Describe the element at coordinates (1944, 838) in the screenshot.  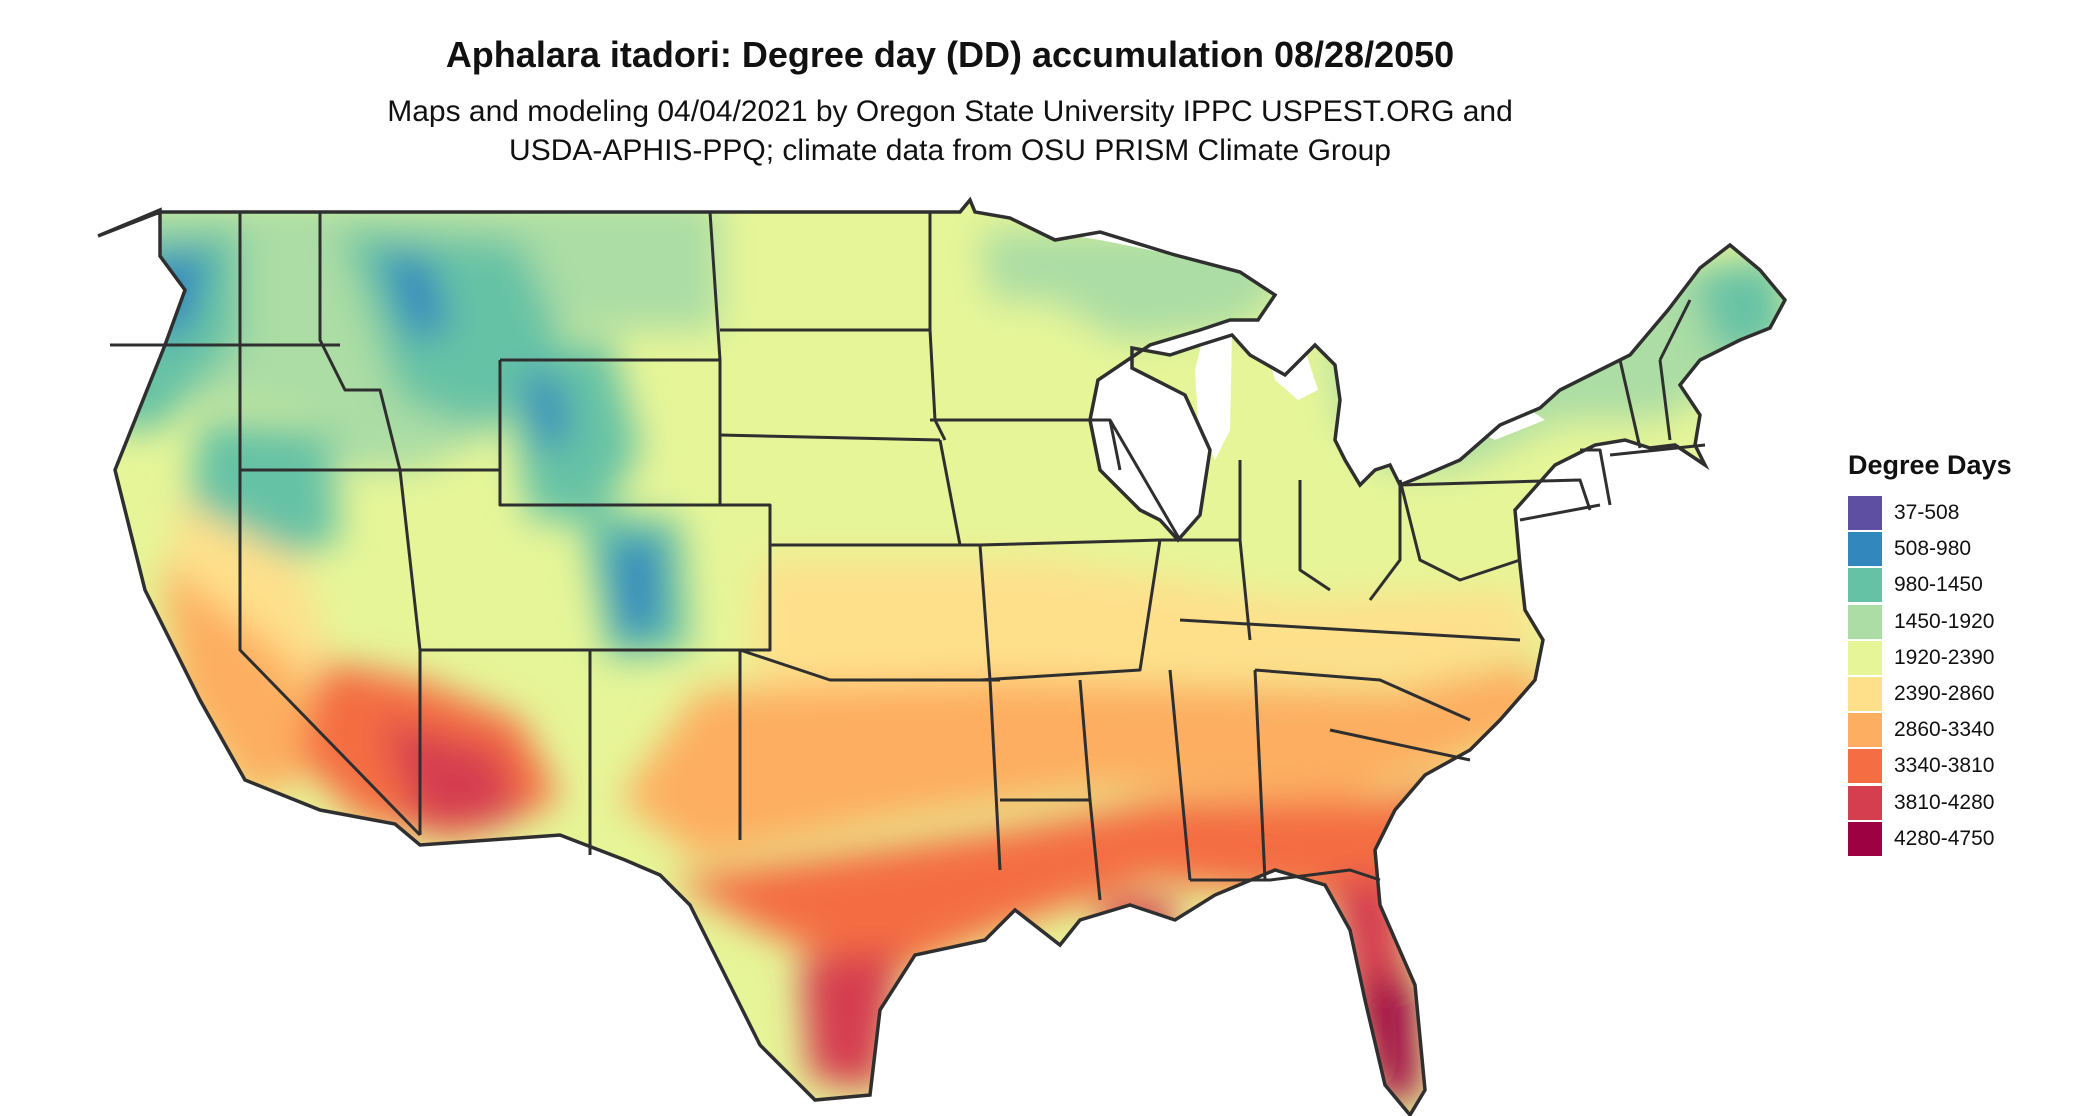
I see `legend-label: 4280-4750` at that location.